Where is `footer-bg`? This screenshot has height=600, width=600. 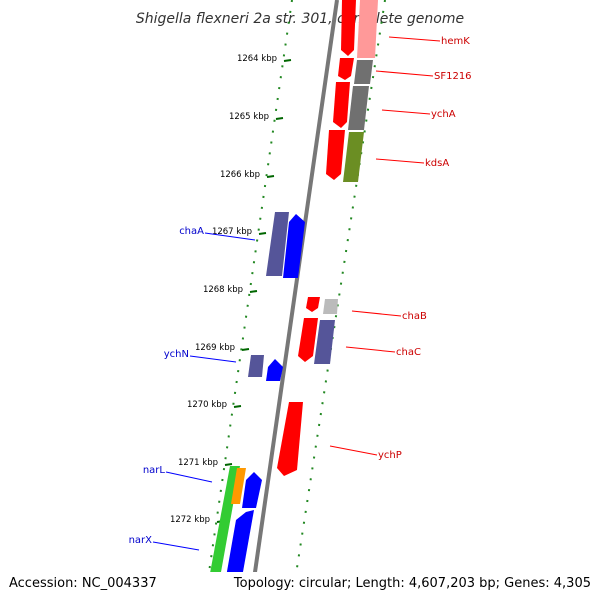
footer-bg is located at coordinates (300, 586).